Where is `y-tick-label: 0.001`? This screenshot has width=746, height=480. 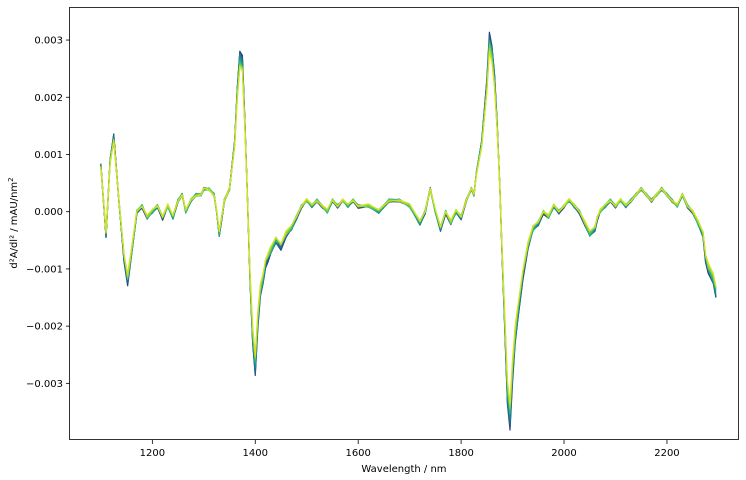
y-tick-label: 0.001 is located at coordinates (48, 155).